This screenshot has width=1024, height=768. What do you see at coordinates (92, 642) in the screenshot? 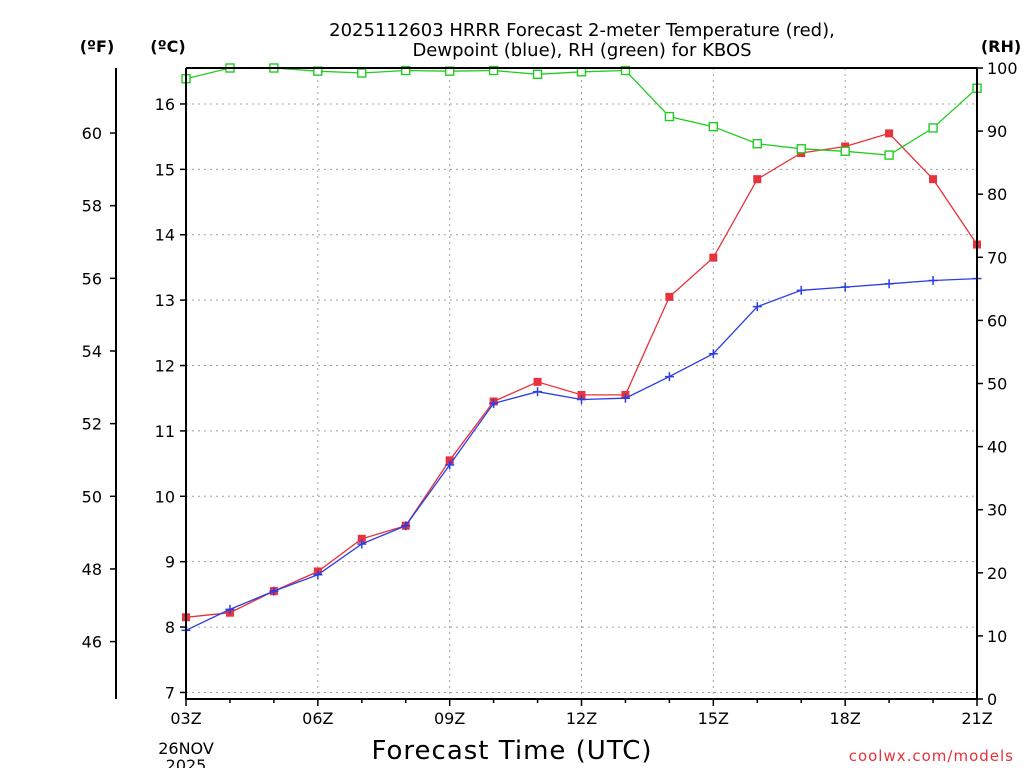
I see `fahrenheit-tick-label: 46` at bounding box center [92, 642].